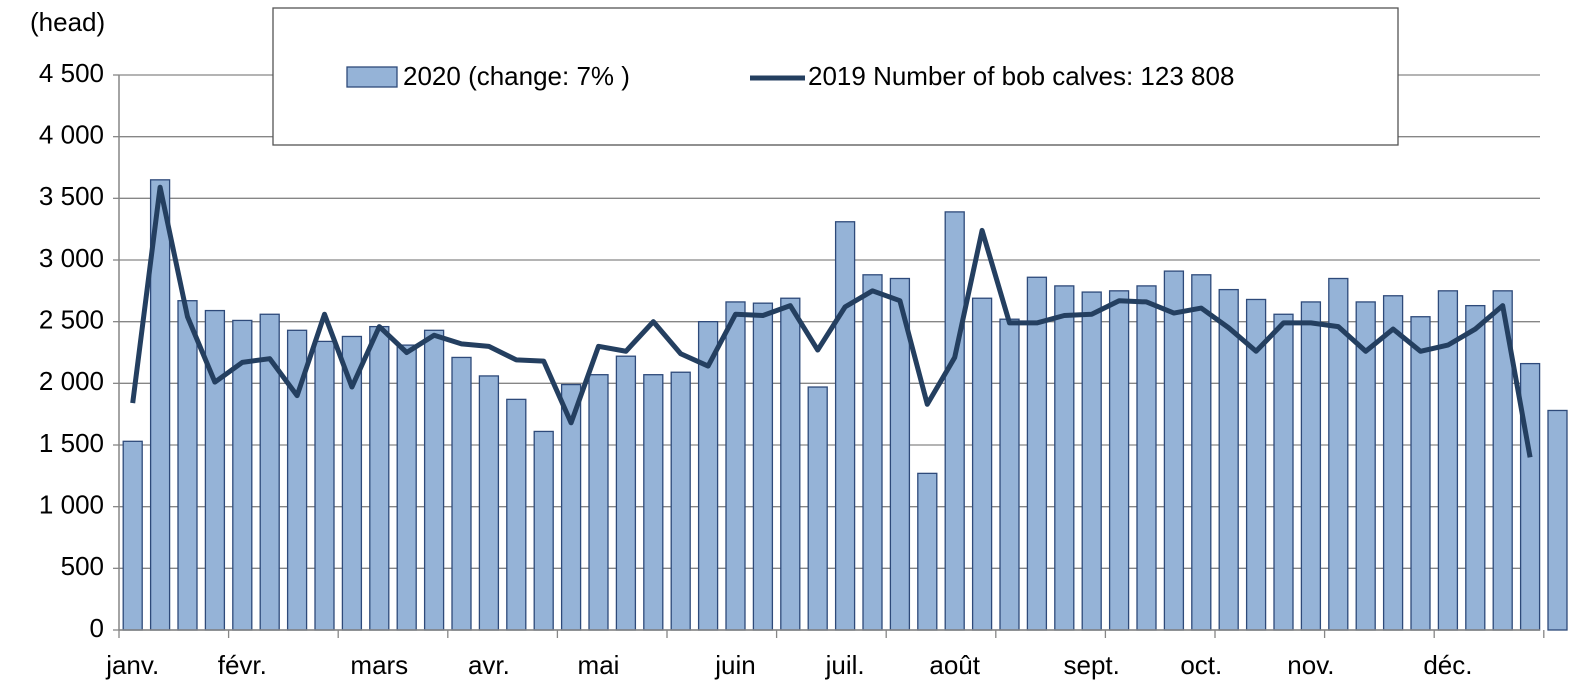 The width and height of the screenshot is (1593, 695). What do you see at coordinates (71, 443) in the screenshot?
I see `y-tick-label: 1 500` at bounding box center [71, 443].